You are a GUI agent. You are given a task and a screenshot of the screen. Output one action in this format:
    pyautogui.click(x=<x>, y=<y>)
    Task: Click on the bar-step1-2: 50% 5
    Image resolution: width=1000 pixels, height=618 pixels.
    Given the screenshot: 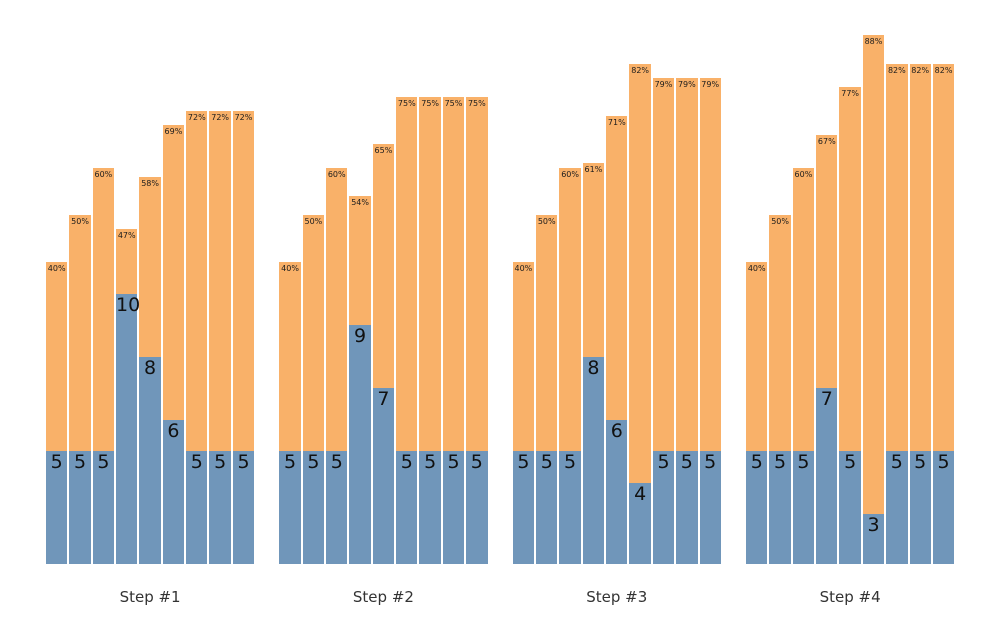 What is the action you would take?
    pyautogui.click(x=80, y=389)
    